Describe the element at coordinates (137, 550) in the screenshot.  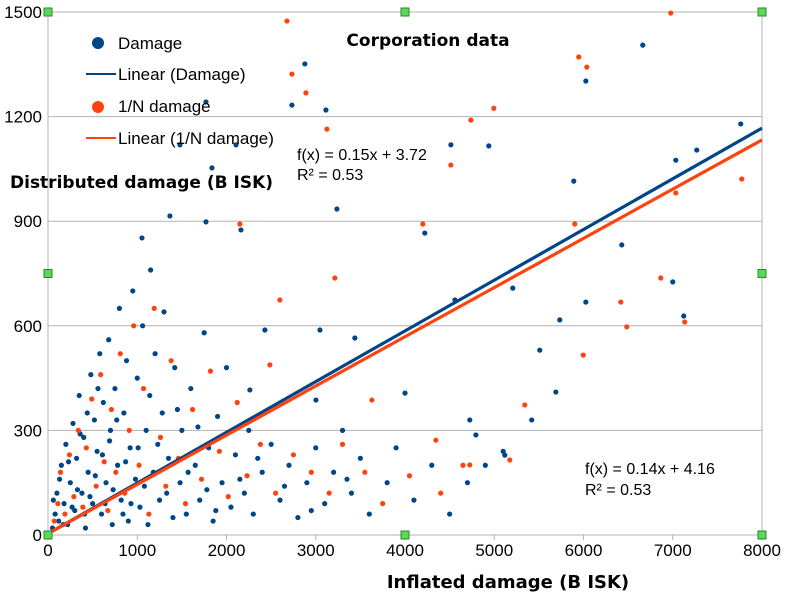
I see `x-tick-label: 1000` at that location.